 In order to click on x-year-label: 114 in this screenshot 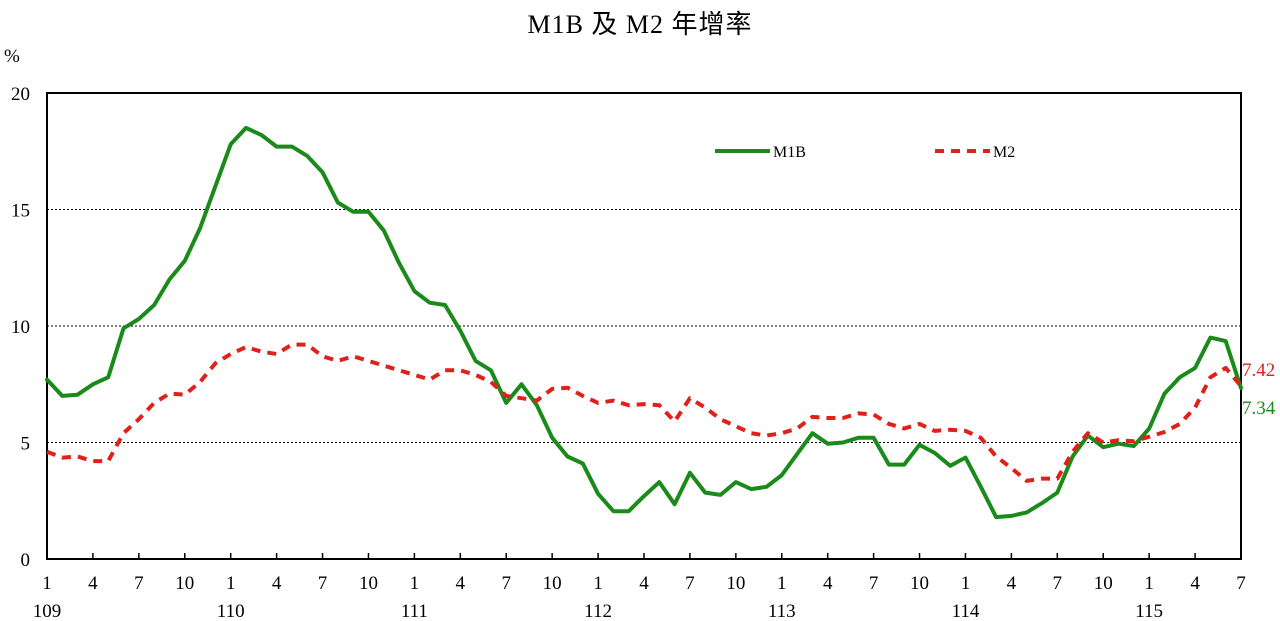, I will do `click(966, 611)`.